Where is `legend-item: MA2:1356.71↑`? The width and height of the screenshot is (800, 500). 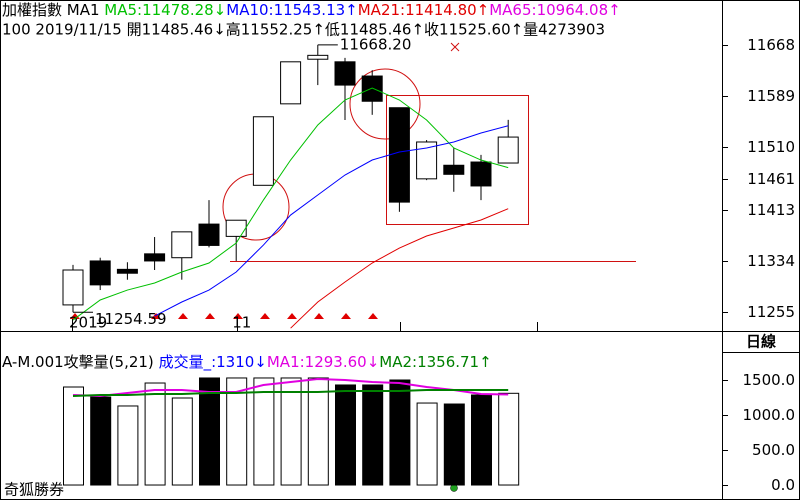
legend-item: MA2:1356.71↑ is located at coordinates (435, 362).